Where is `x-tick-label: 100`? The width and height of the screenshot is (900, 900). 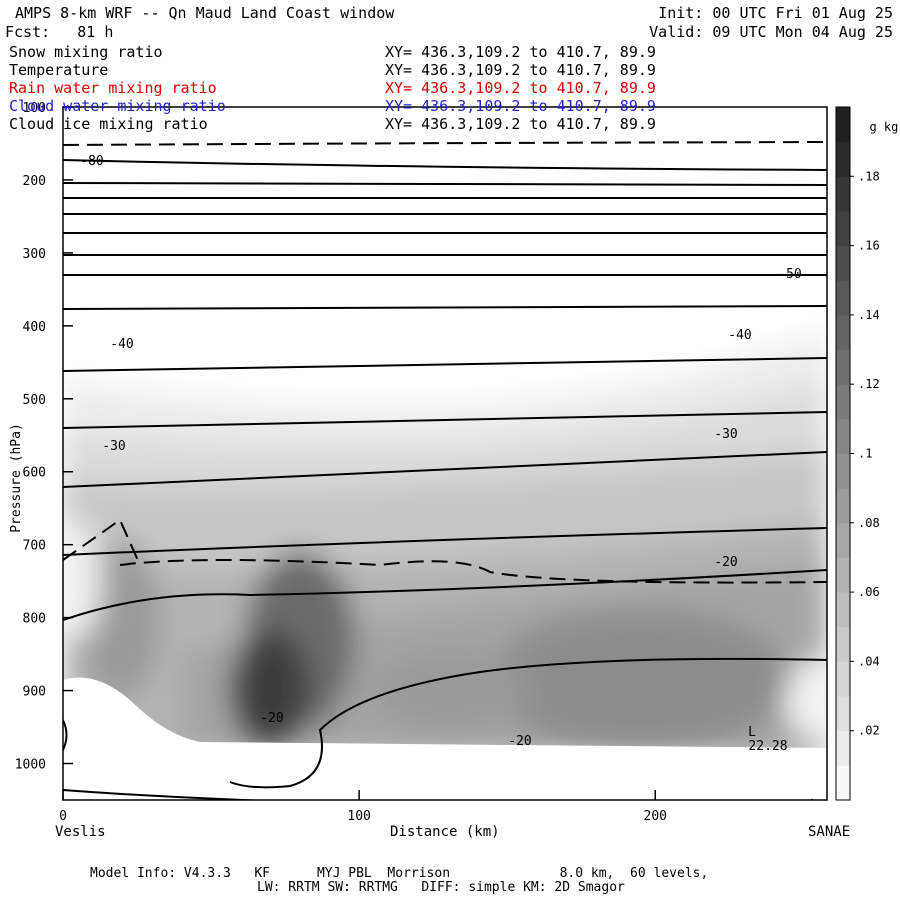
x-tick-label: 100 is located at coordinates (358, 816).